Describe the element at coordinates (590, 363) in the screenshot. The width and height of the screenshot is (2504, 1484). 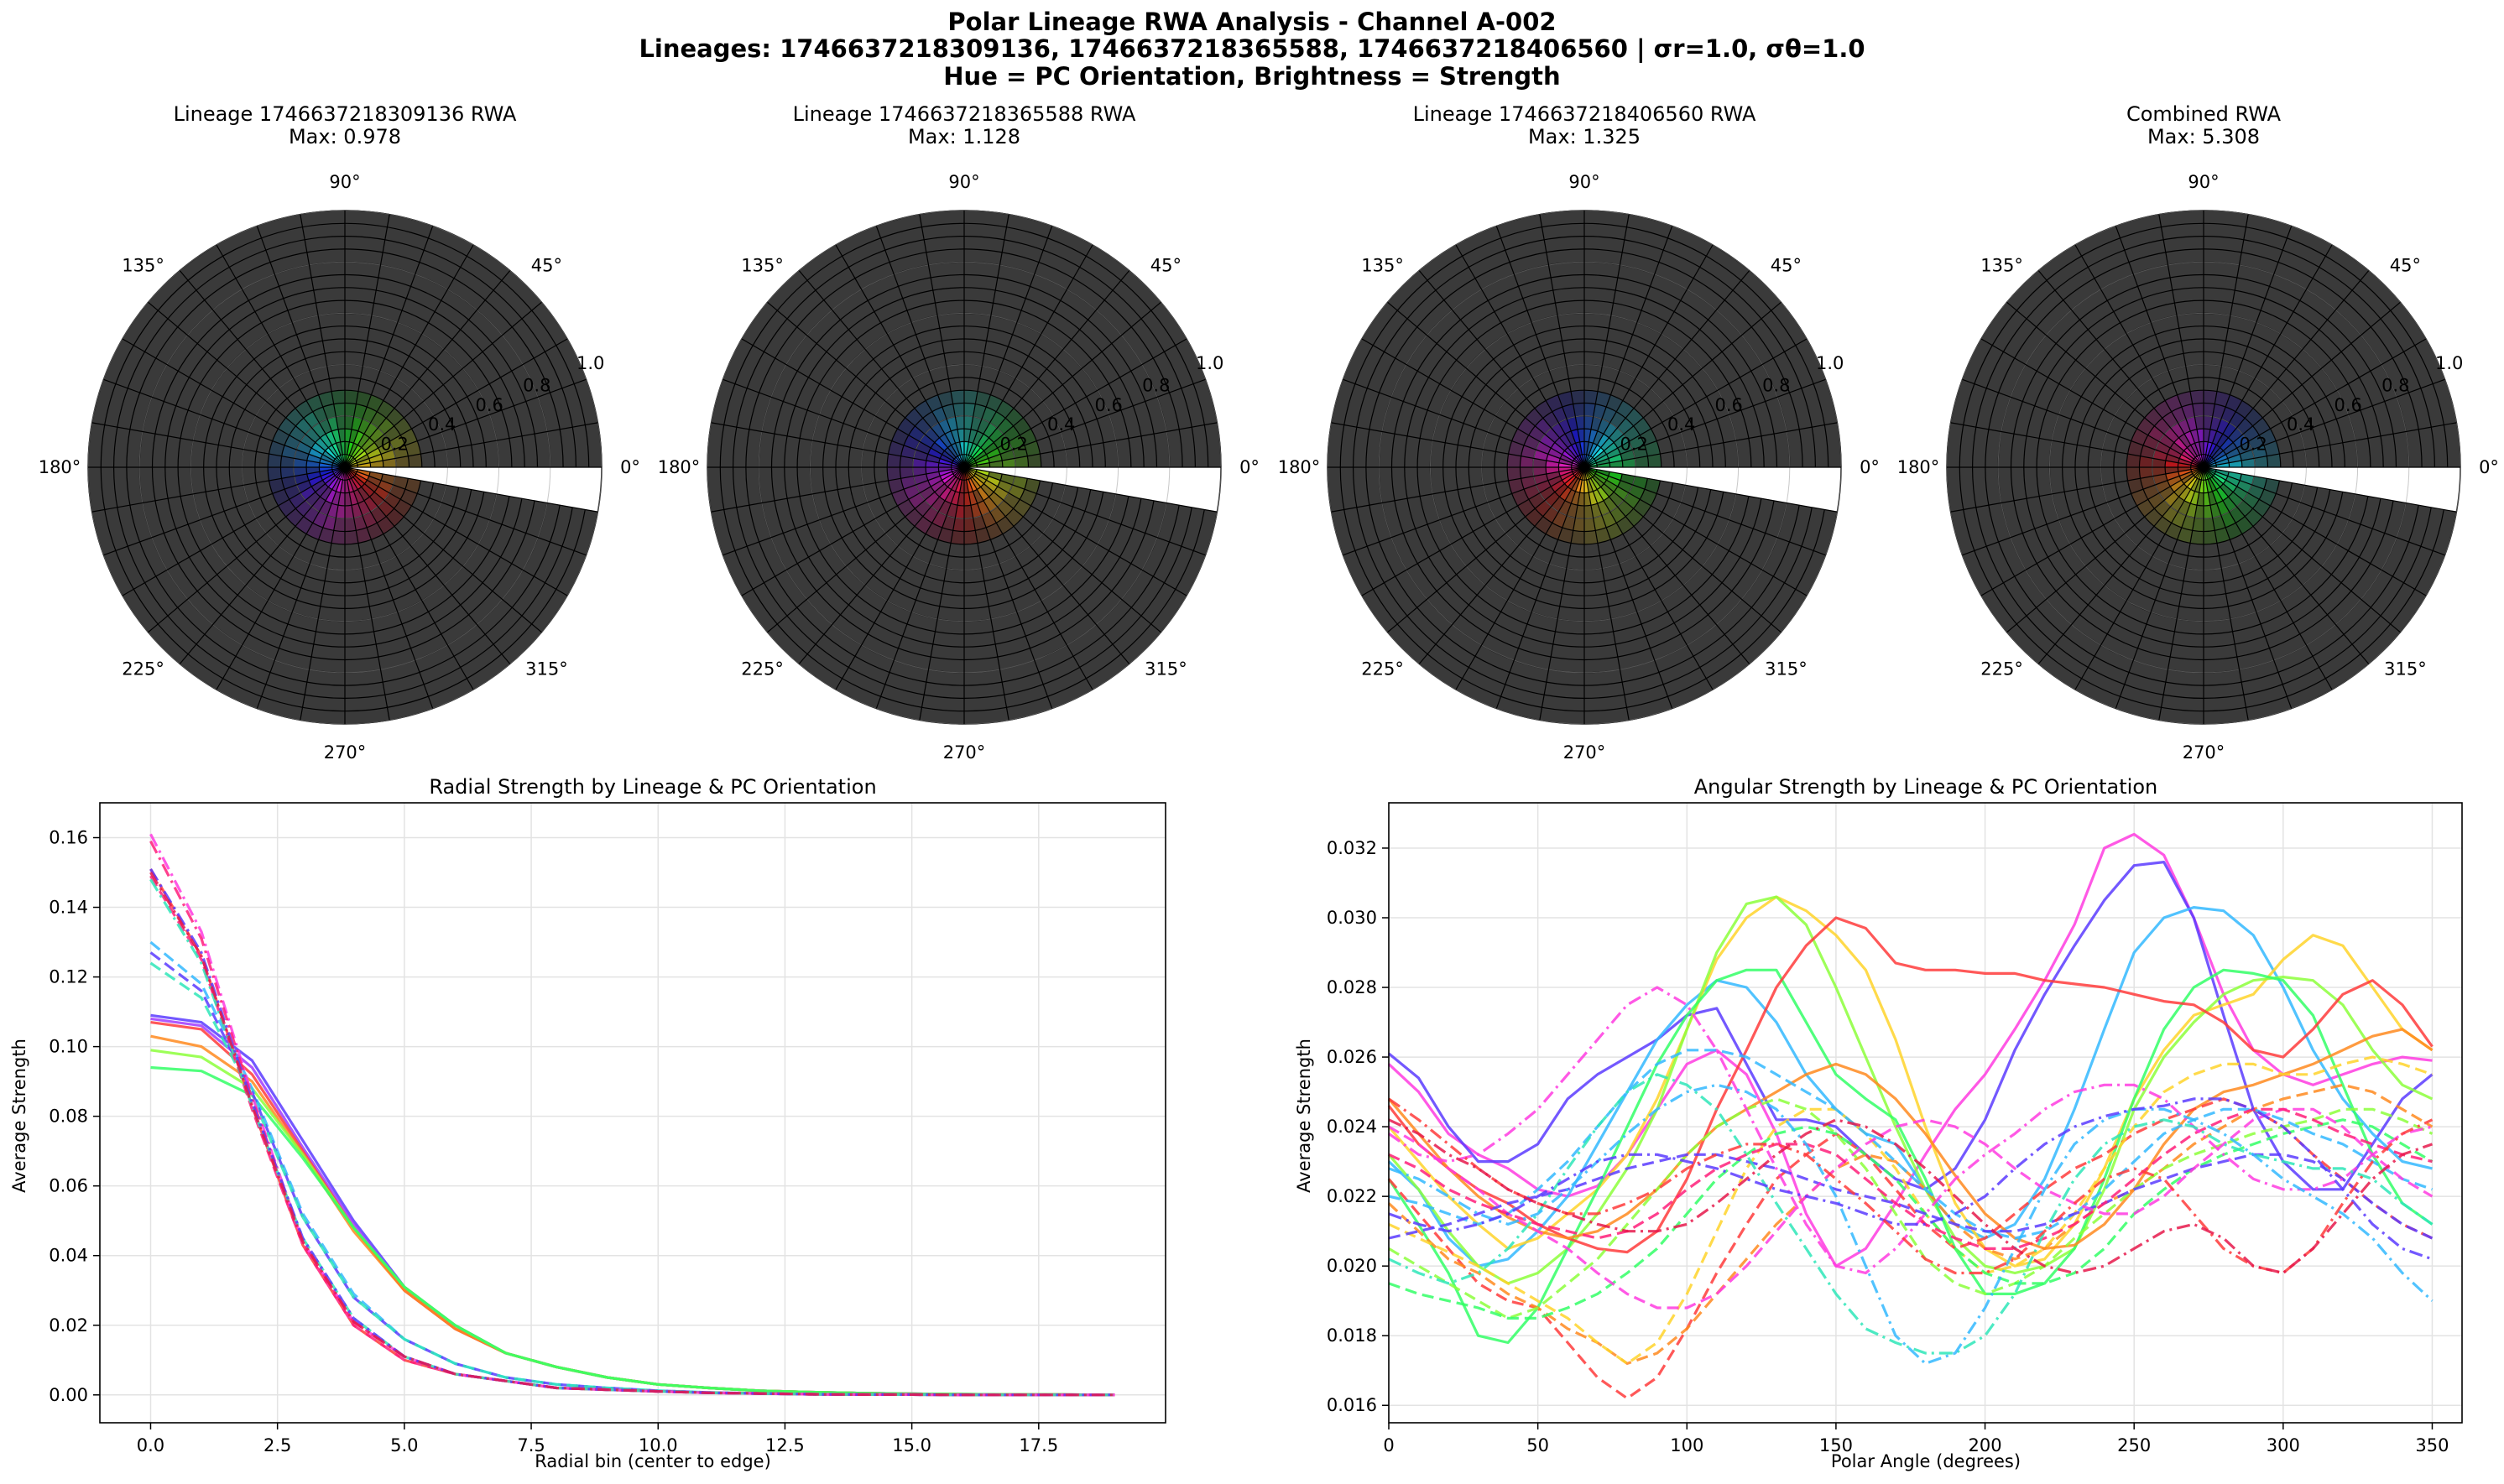
I see `polar-radial-label: 1.0` at that location.